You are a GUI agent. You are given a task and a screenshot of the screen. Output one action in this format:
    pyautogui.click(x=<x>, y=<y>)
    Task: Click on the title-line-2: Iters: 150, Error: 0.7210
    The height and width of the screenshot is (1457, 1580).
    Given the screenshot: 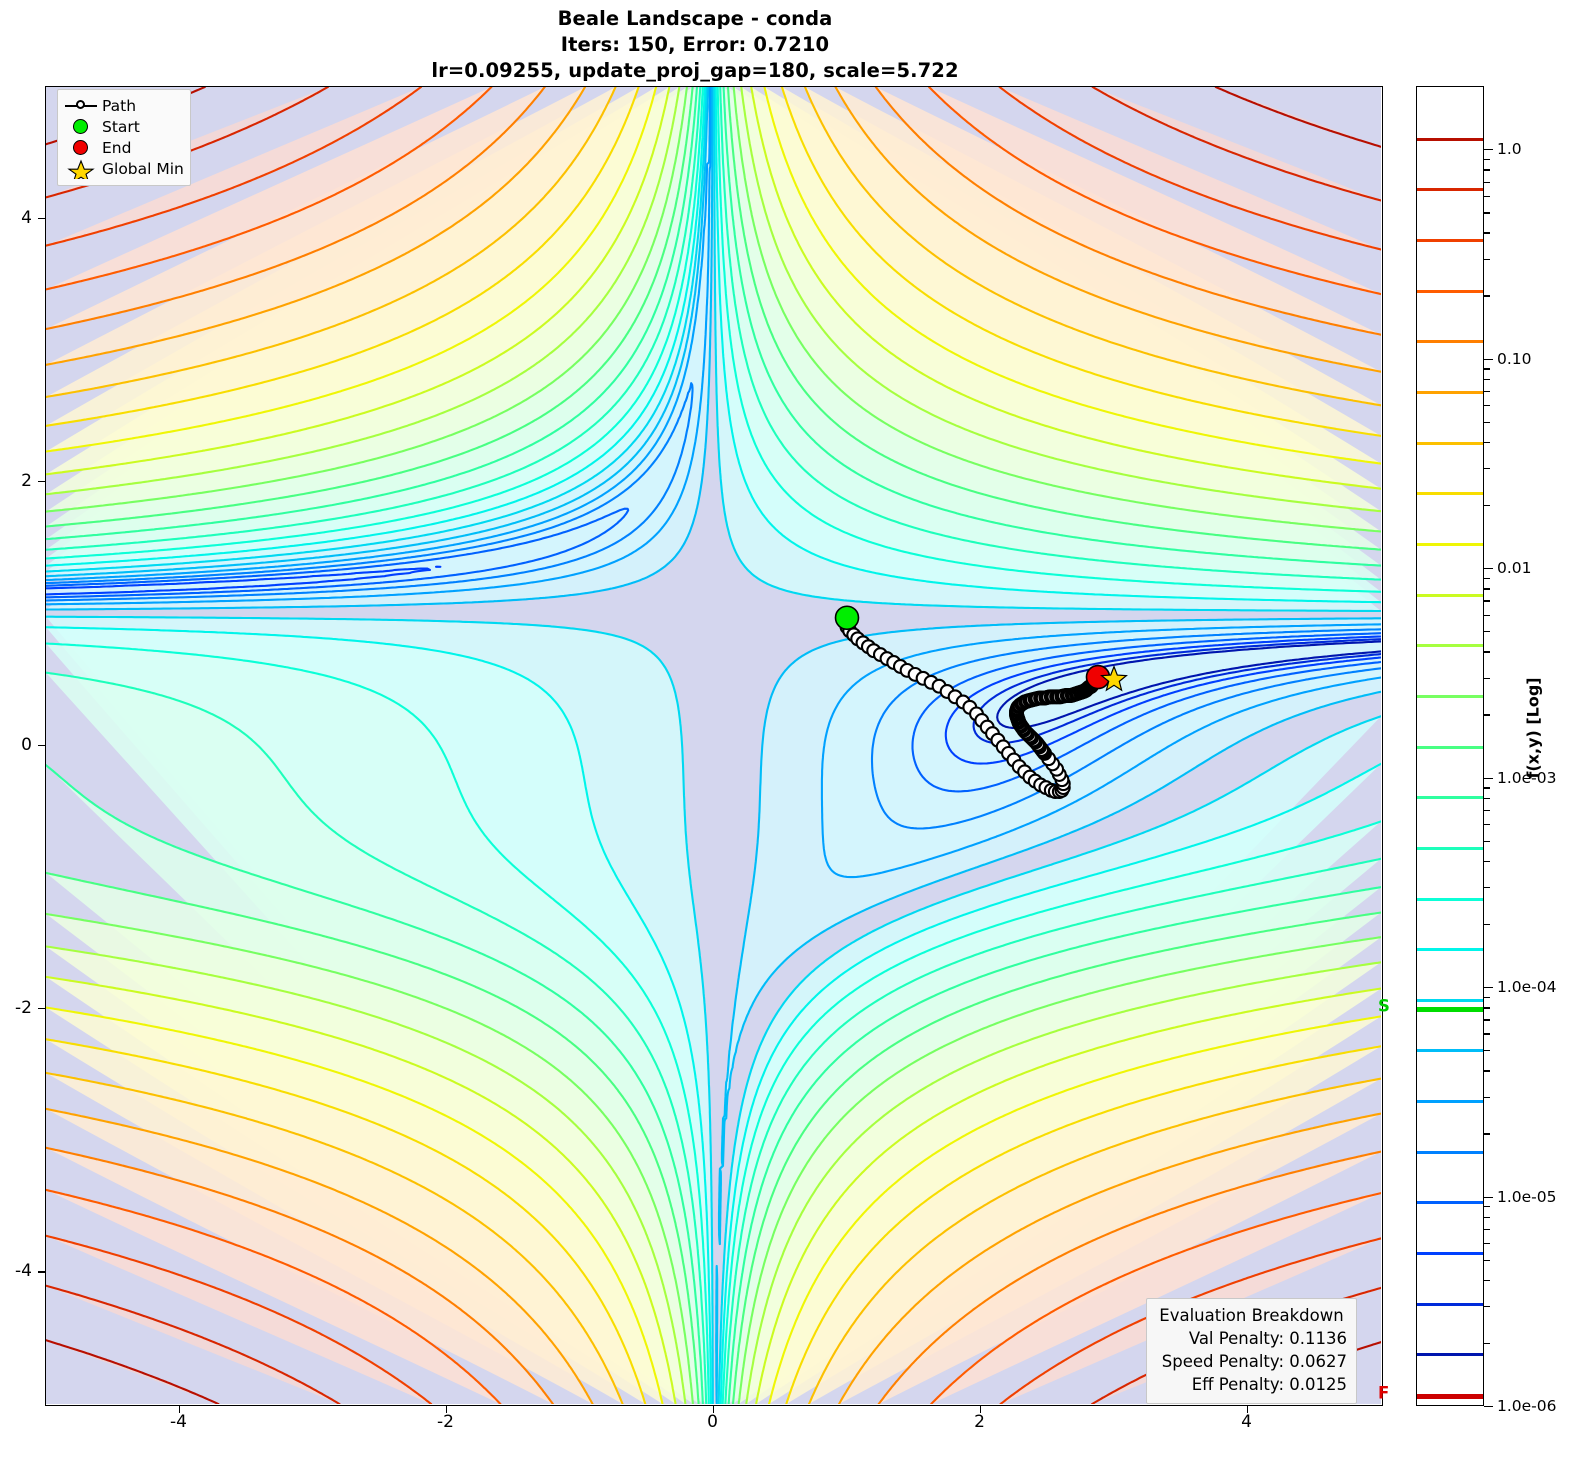 What is the action you would take?
    pyautogui.click(x=695, y=44)
    